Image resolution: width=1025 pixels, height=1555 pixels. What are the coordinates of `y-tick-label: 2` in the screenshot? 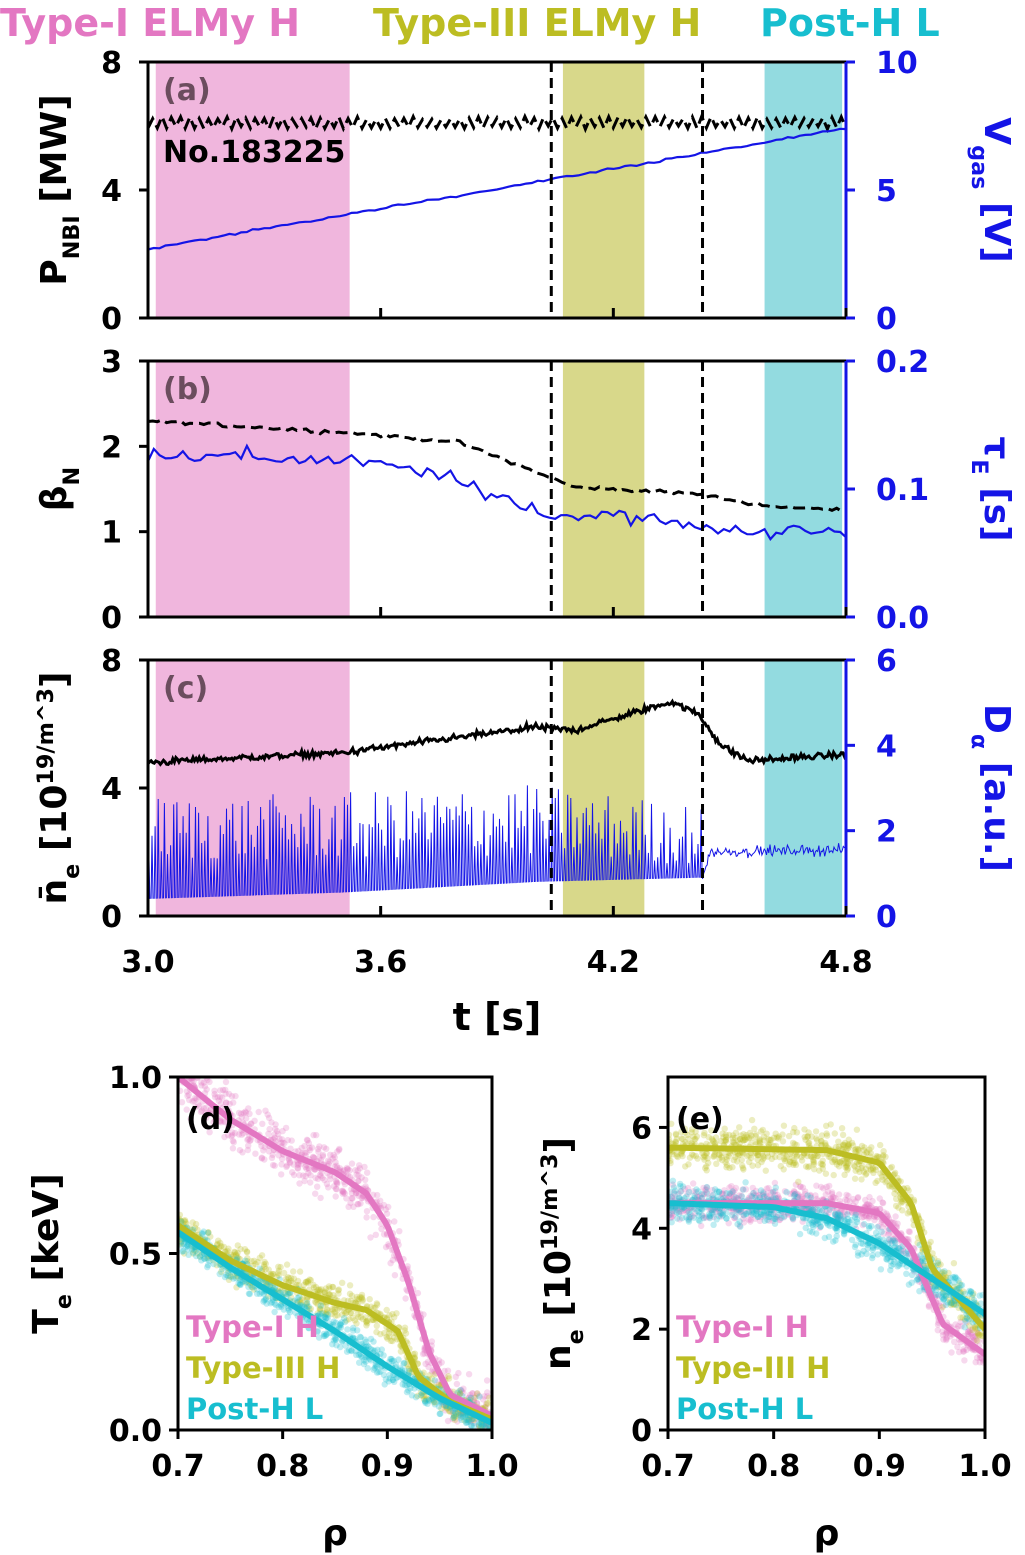 It's located at (641, 1330).